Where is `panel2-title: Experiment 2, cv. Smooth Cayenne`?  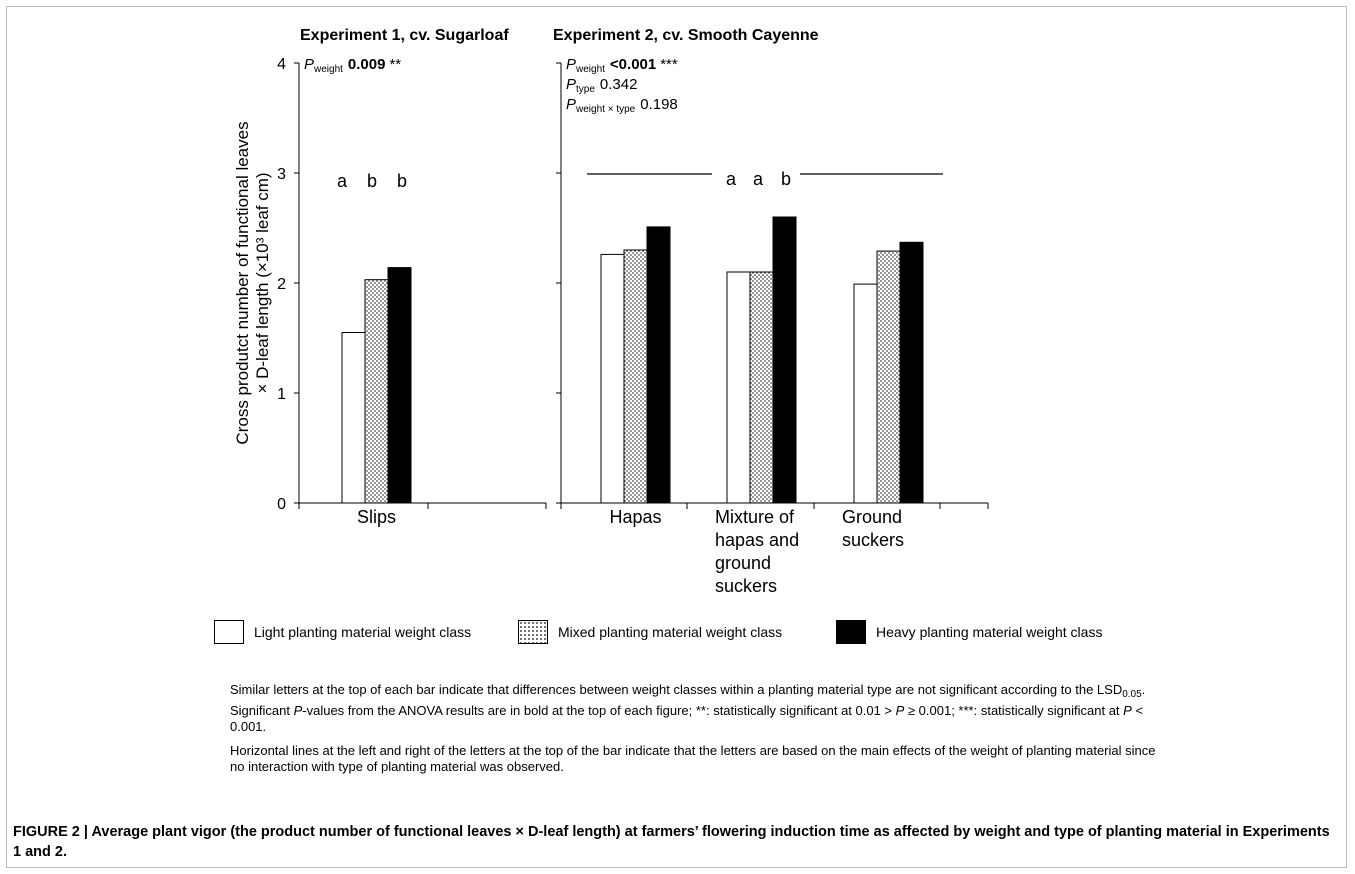 panel2-title: Experiment 2, cv. Smooth Cayenne is located at coordinates (686, 35).